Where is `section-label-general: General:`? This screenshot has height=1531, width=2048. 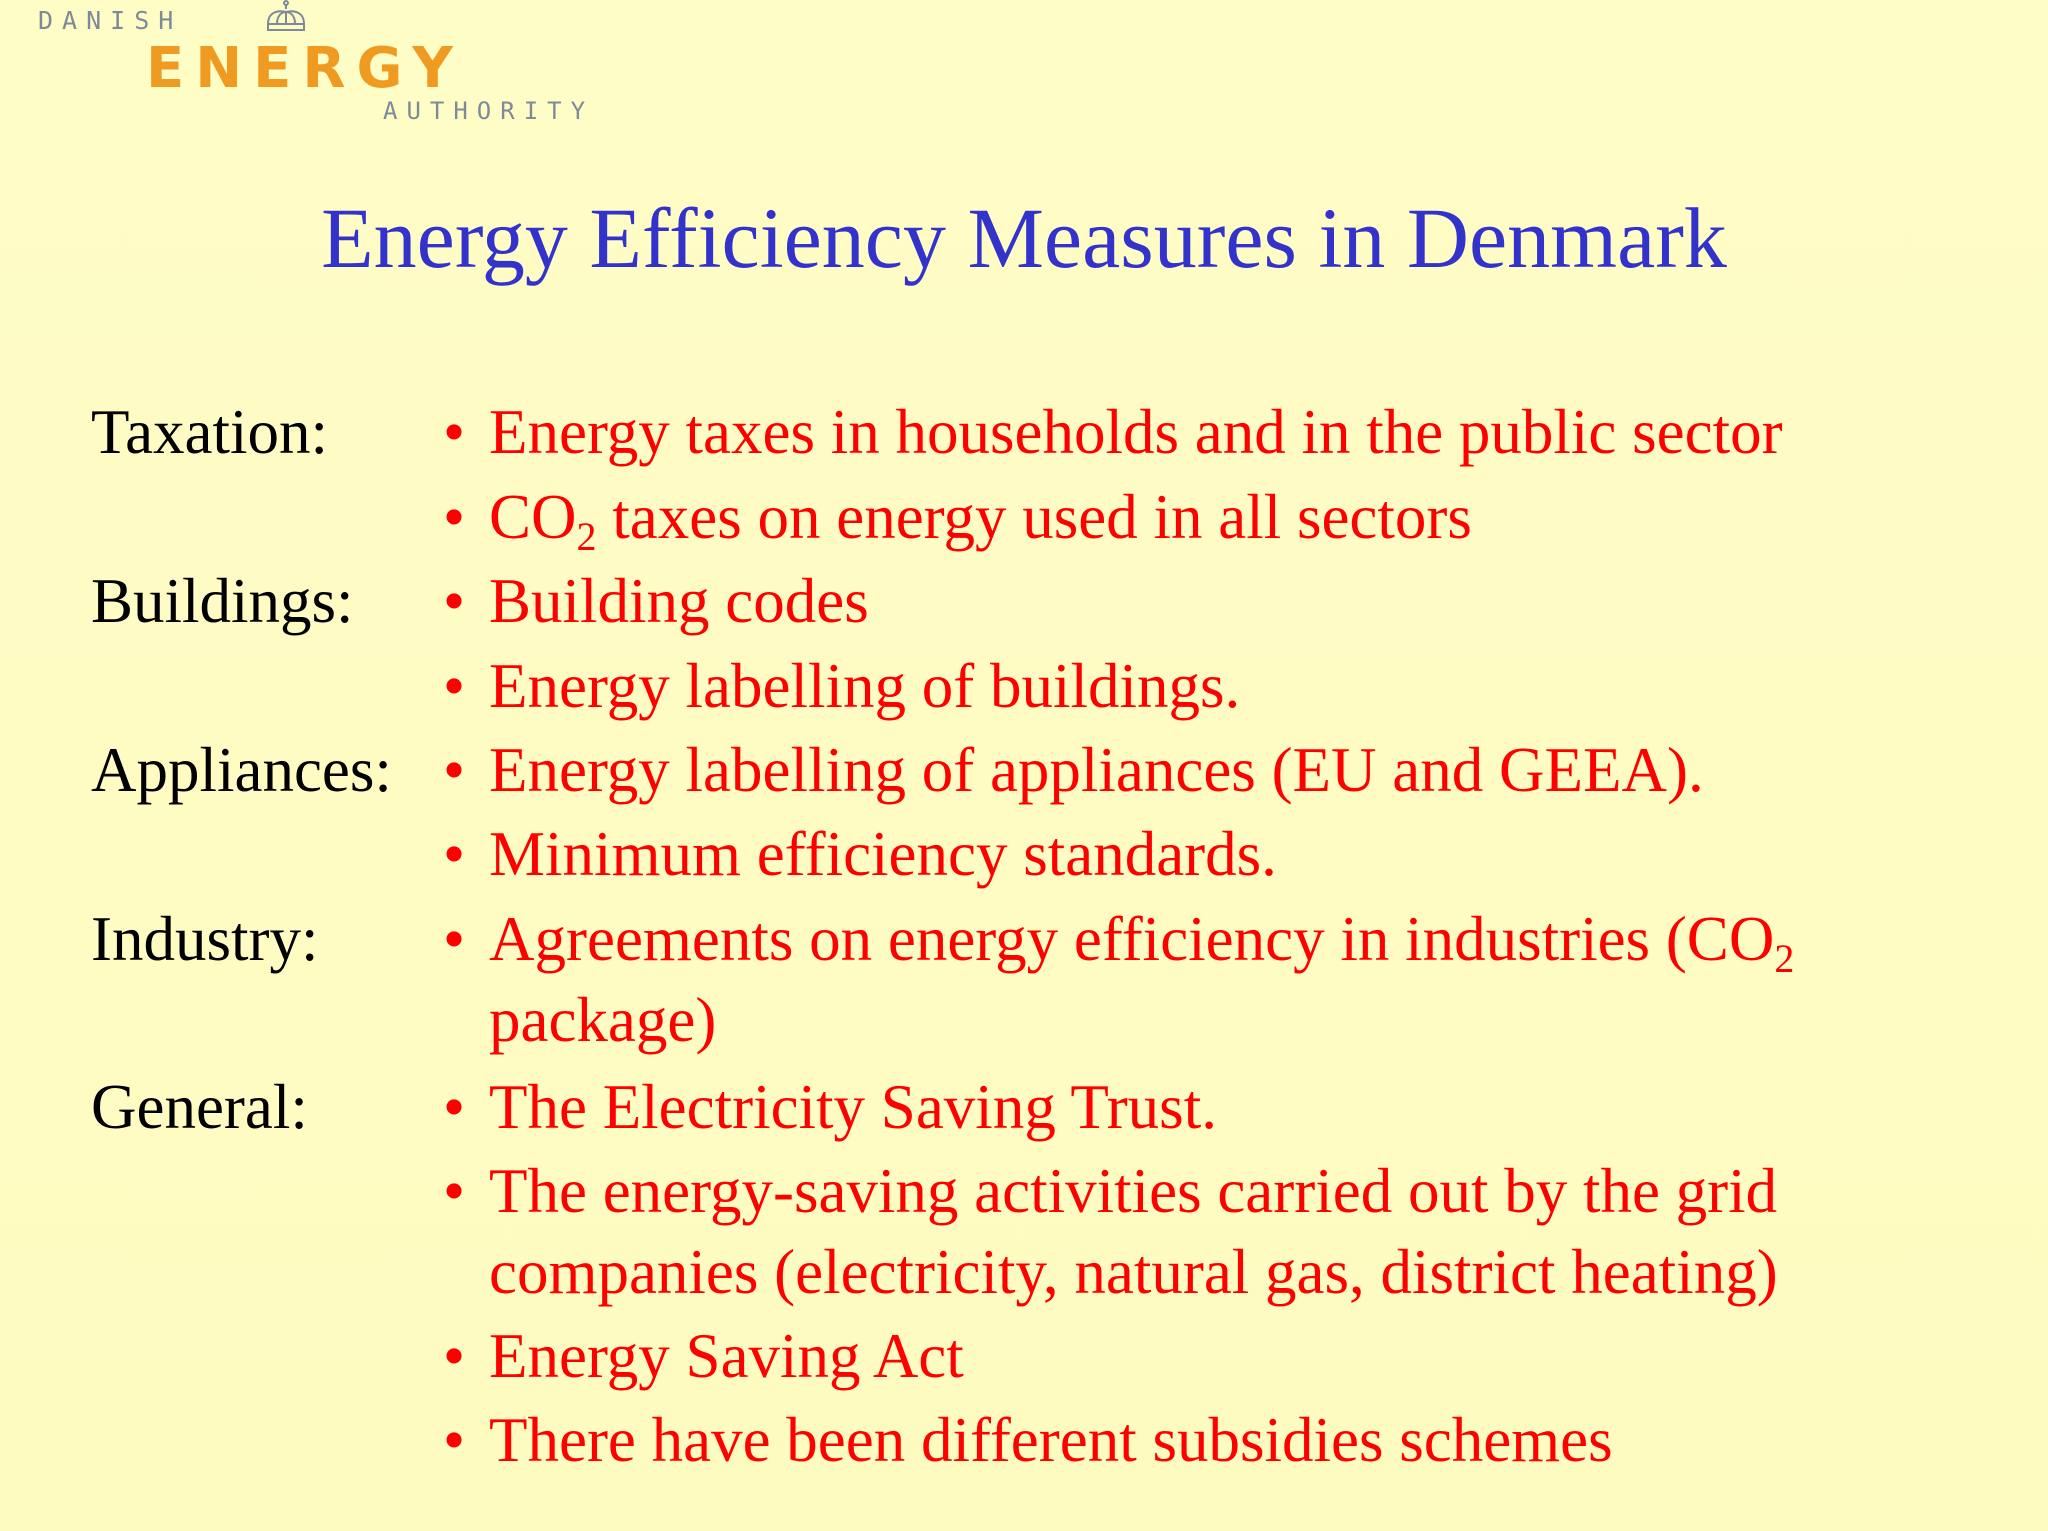
section-label-general: General: is located at coordinates (199, 1107).